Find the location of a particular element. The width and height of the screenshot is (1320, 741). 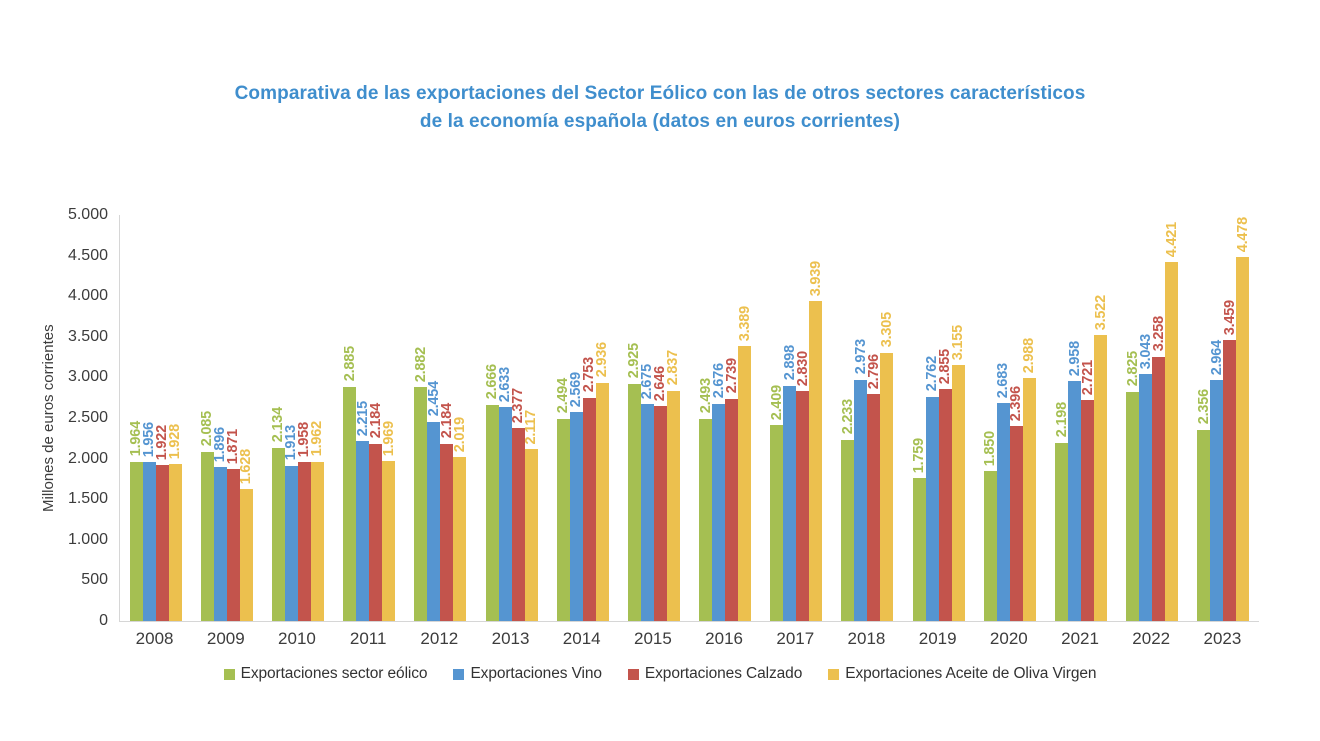

bar: 2.666 is located at coordinates (492, 492).